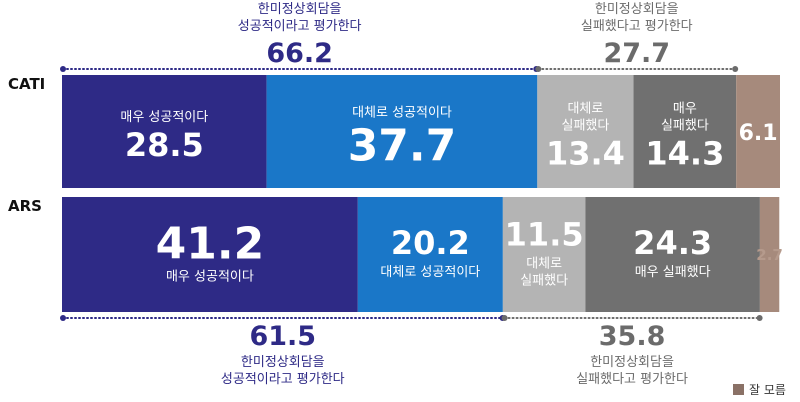 The height and width of the screenshot is (402, 800). Describe the element at coordinates (767, 389) in the screenshot. I see `legend-label: 잘 모름` at that location.